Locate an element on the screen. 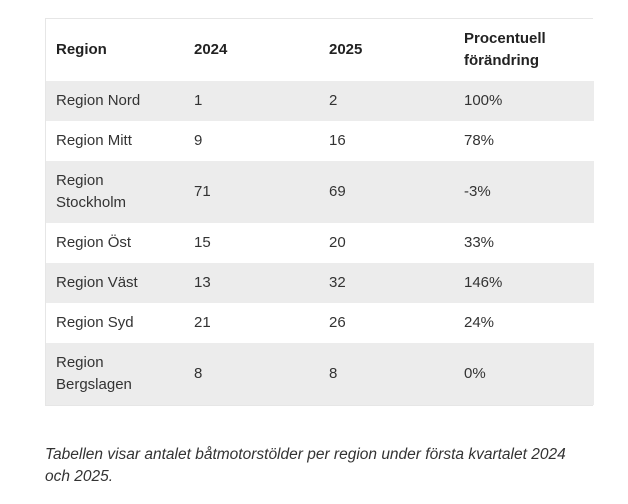 Image resolution: width=628 pixels, height=504 pixels. cell-region: Region Stockholm is located at coordinates (115, 192).